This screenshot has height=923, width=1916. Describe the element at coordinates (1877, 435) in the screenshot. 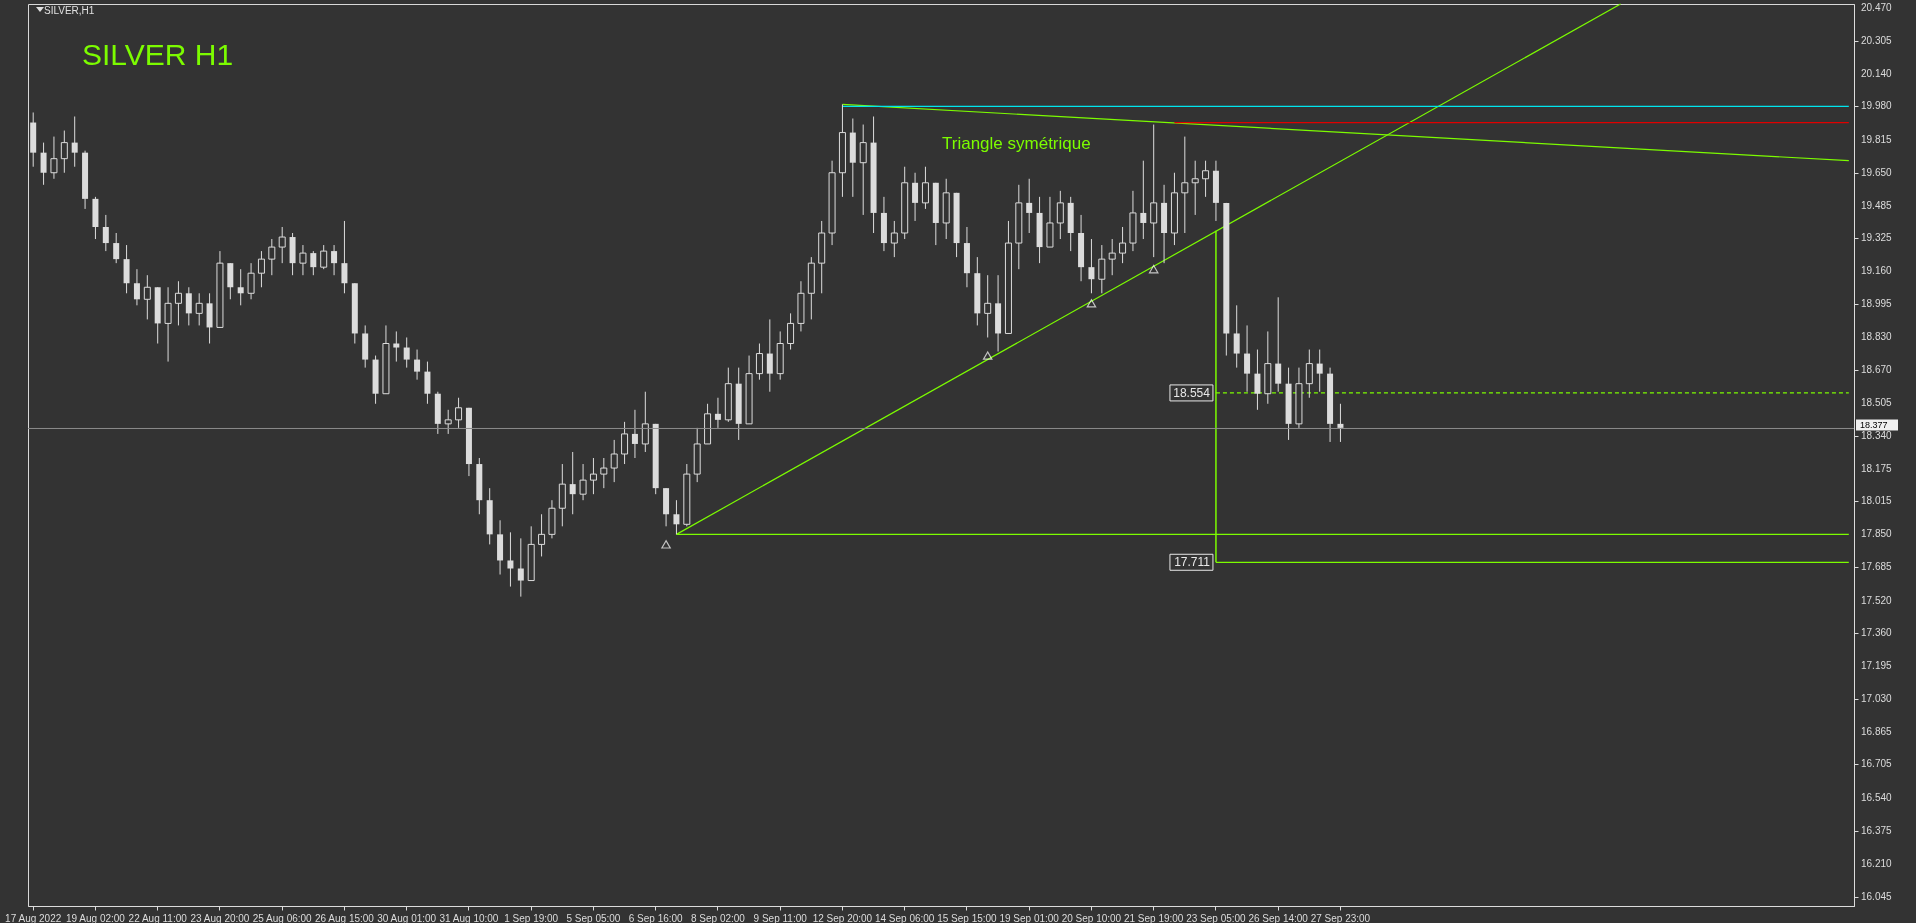

I see `y-tick-label: 18.340` at that location.